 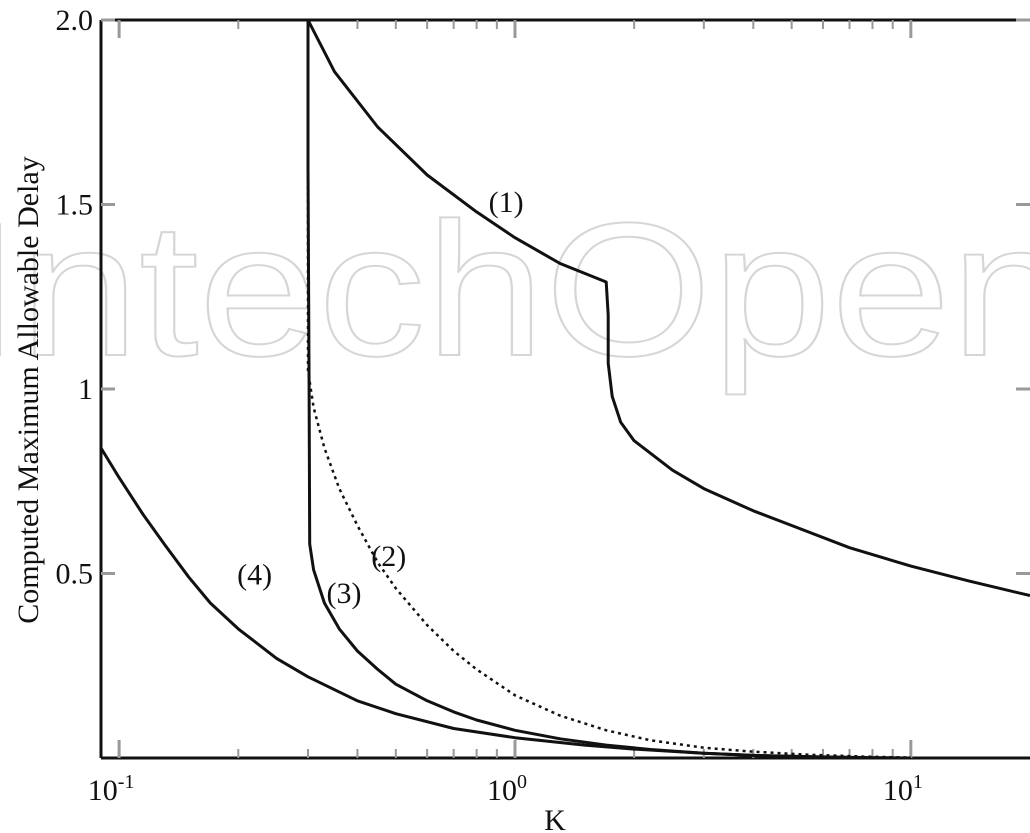 What do you see at coordinates (111, 789) in the screenshot?
I see `x-tick-label: 10⁻¹` at bounding box center [111, 789].